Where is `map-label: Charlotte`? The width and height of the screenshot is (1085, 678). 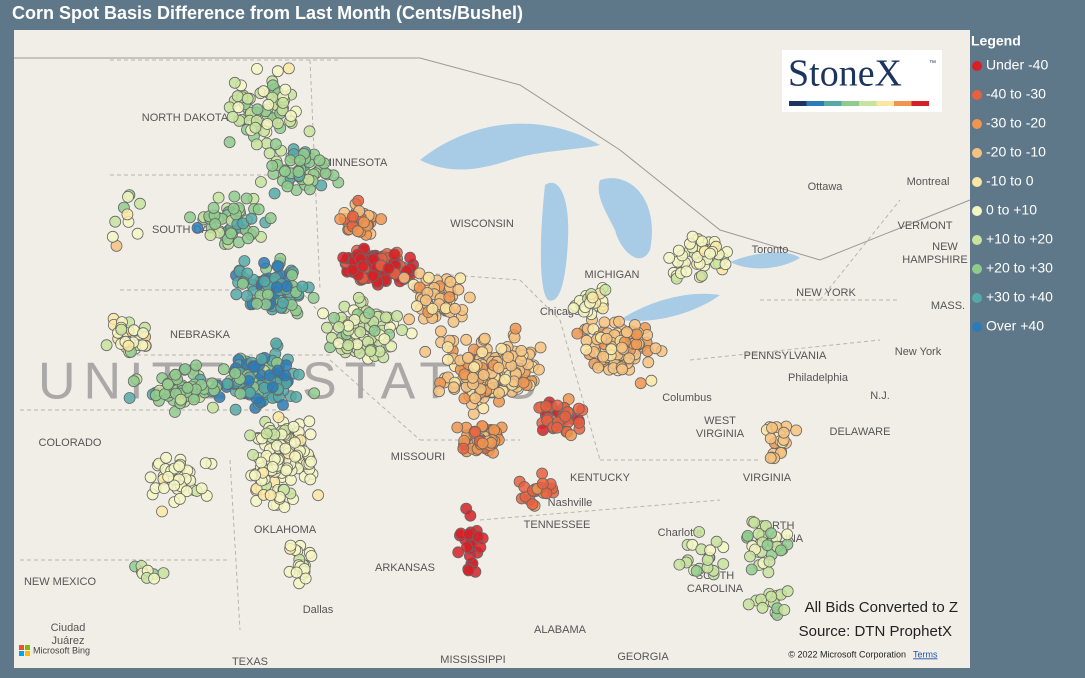
map-label: Charlotte is located at coordinates (680, 533).